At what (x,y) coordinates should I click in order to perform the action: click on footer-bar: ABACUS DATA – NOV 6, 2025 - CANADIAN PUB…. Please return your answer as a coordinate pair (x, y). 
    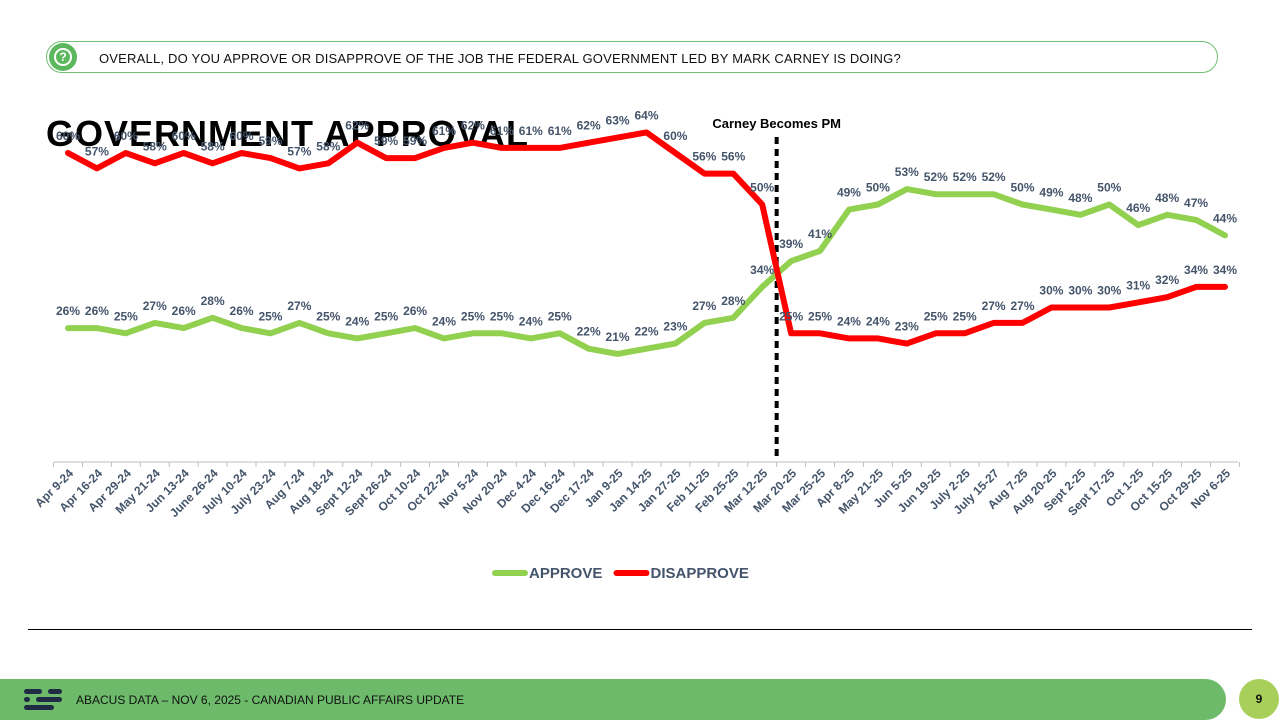
    Looking at the image, I should click on (613, 699).